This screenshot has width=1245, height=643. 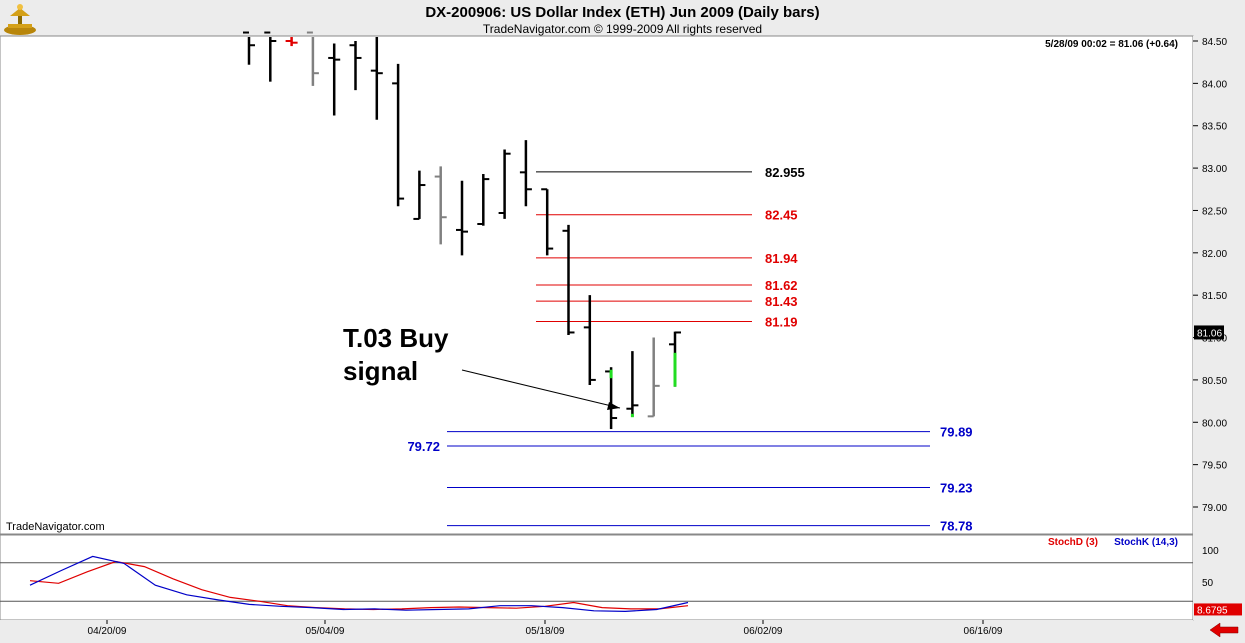 What do you see at coordinates (380, 371) in the screenshot?
I see `buy-signal-annotation: signal` at bounding box center [380, 371].